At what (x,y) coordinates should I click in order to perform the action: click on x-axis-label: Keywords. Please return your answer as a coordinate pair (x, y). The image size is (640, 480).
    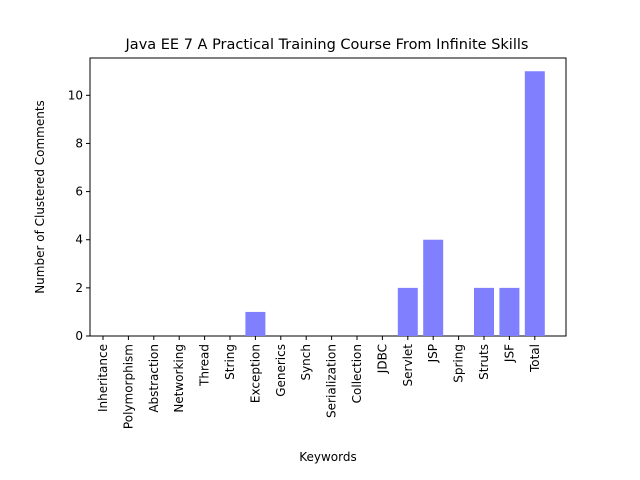
    Looking at the image, I should click on (328, 457).